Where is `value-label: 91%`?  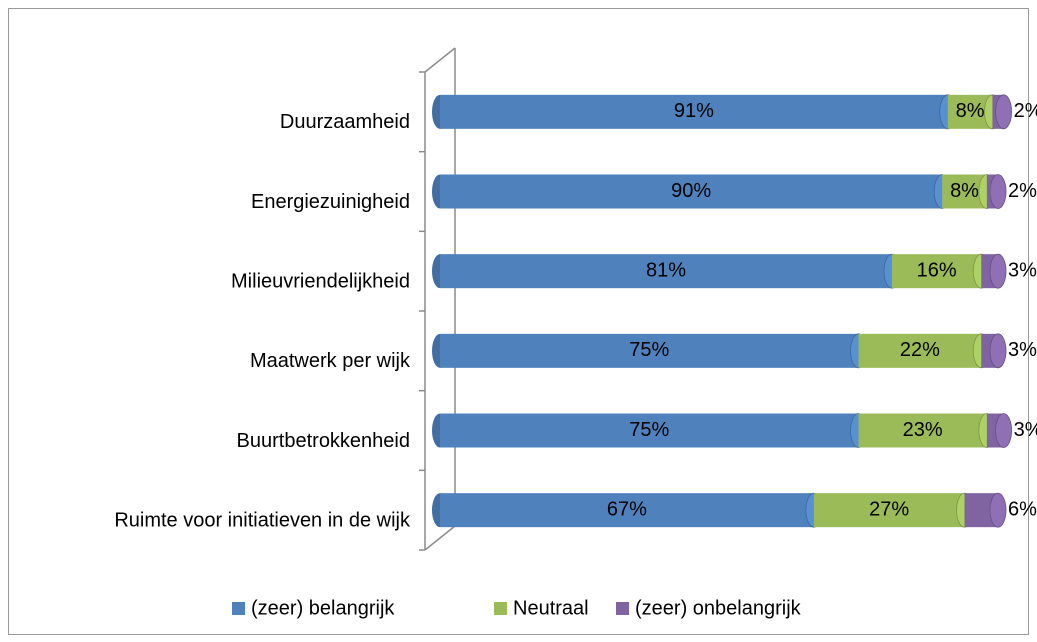
value-label: 91% is located at coordinates (694, 111).